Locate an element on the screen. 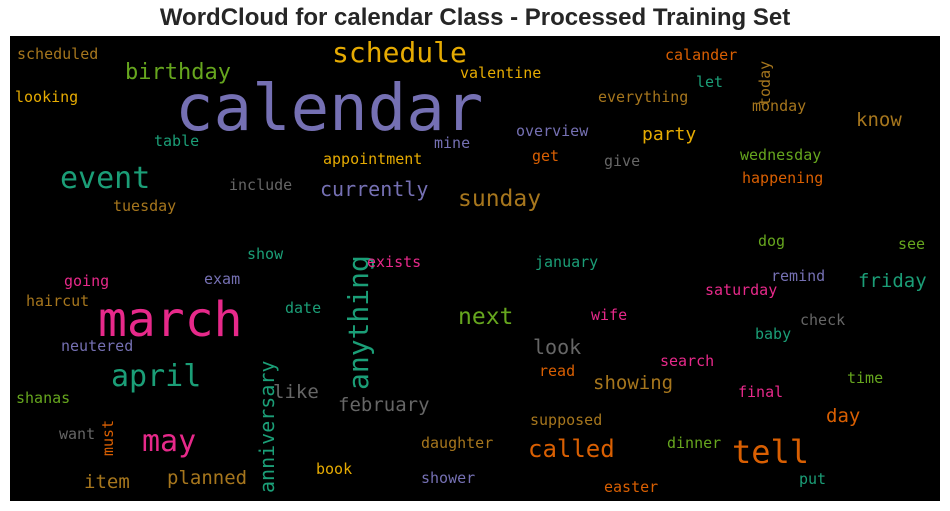 This screenshot has height=511, width=950. word-next: next is located at coordinates (485, 317).